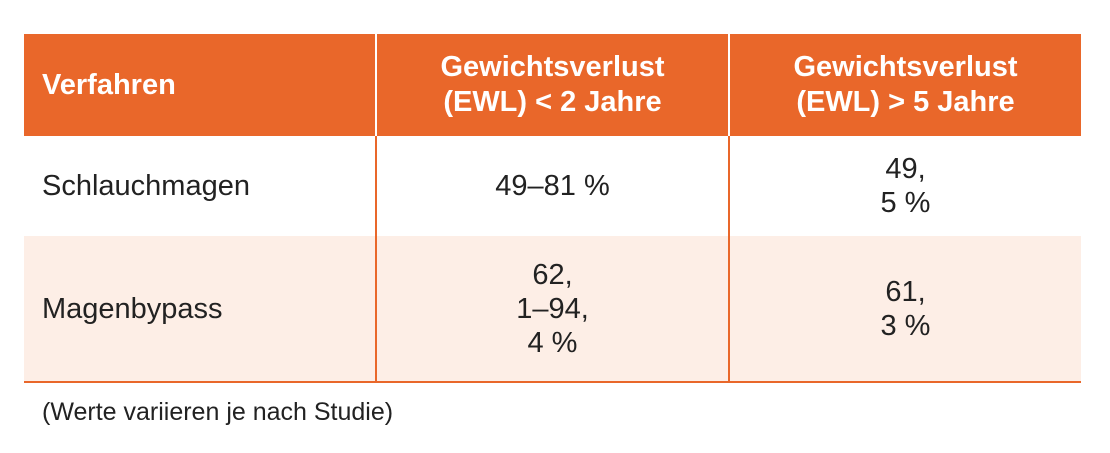 This screenshot has width=1110, height=453. I want to click on header-weight-loss-under-2-years: Gewichtsverlust (EWL) < 2 Jahre, so click(552, 85).